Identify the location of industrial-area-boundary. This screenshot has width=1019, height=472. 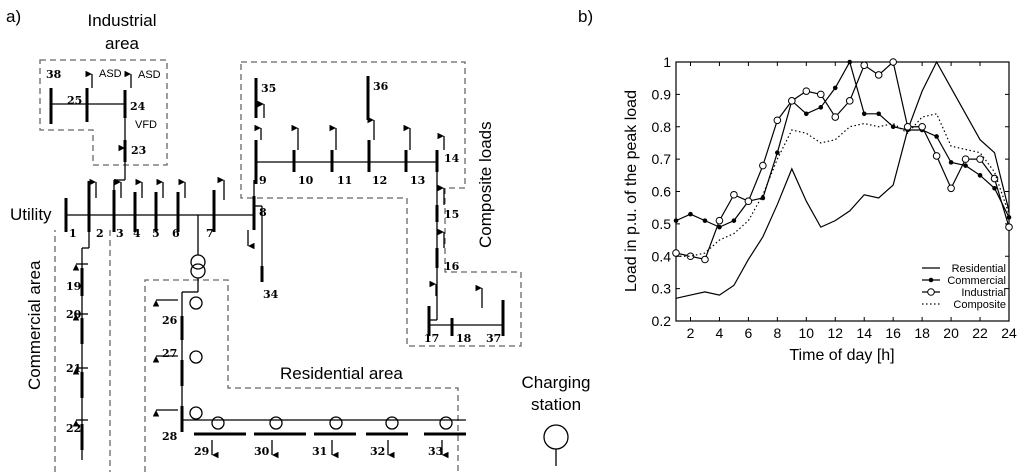
(103, 112).